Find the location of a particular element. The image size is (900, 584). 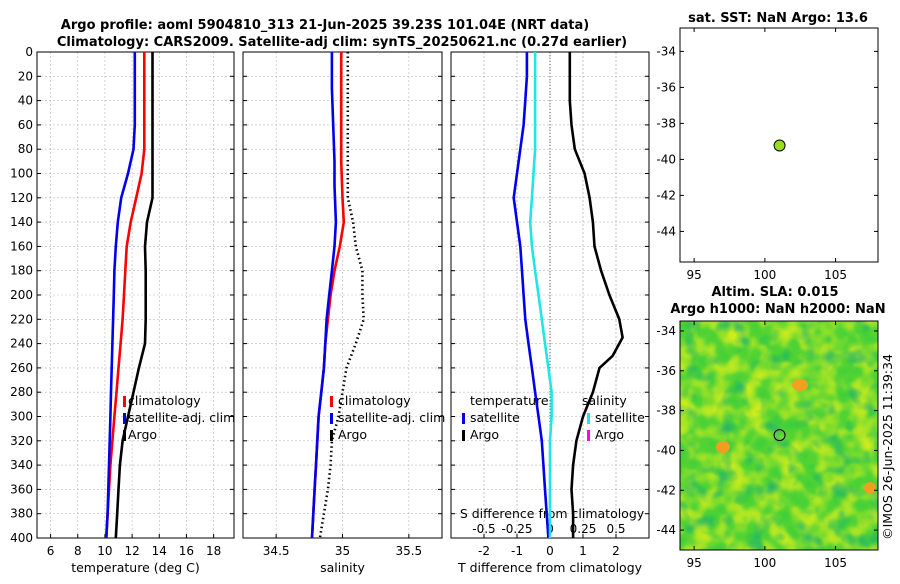

x-axis-label: temperature (deg C) is located at coordinates (135, 567).